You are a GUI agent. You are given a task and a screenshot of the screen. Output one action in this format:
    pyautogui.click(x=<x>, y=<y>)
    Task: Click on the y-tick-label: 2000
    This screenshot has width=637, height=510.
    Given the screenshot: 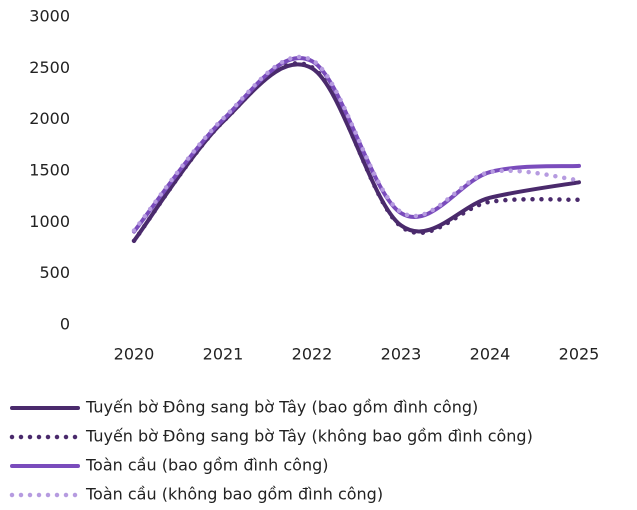 What is the action you would take?
    pyautogui.click(x=49, y=118)
    